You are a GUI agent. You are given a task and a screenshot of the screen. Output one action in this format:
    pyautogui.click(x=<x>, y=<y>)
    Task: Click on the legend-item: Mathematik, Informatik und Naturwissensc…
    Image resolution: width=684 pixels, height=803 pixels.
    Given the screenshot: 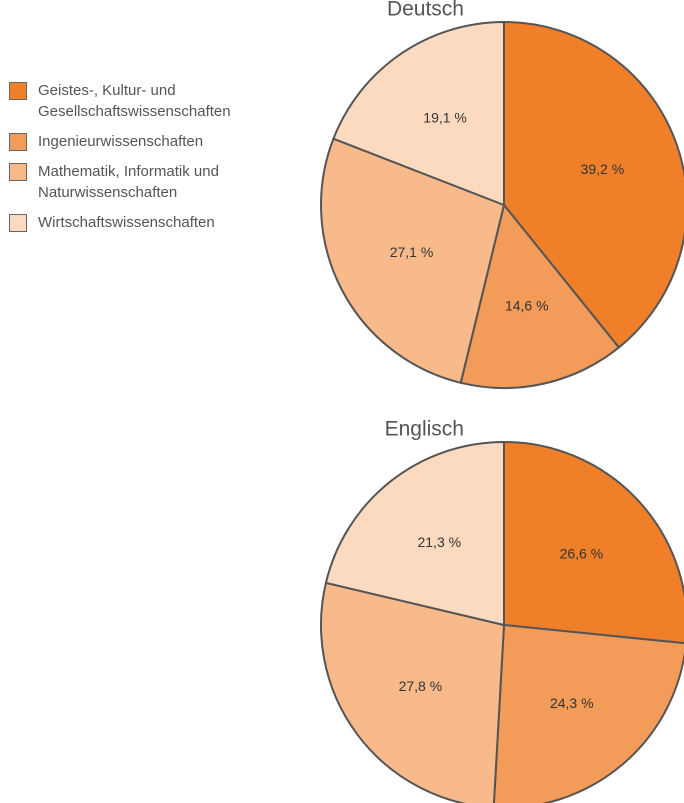 What is the action you would take?
    pyautogui.click(x=134, y=182)
    